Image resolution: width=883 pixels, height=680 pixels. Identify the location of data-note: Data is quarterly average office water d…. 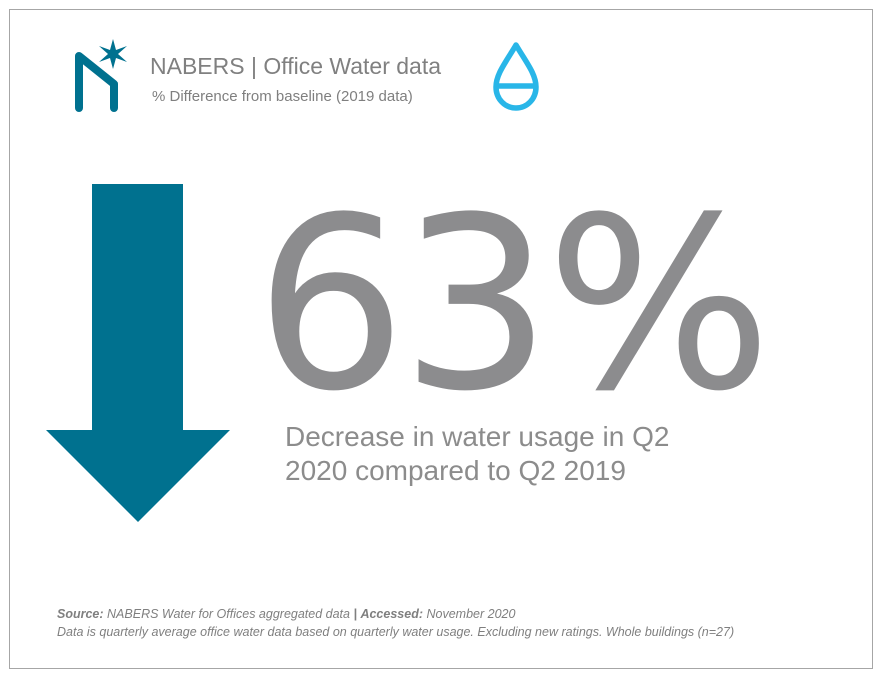
(396, 632).